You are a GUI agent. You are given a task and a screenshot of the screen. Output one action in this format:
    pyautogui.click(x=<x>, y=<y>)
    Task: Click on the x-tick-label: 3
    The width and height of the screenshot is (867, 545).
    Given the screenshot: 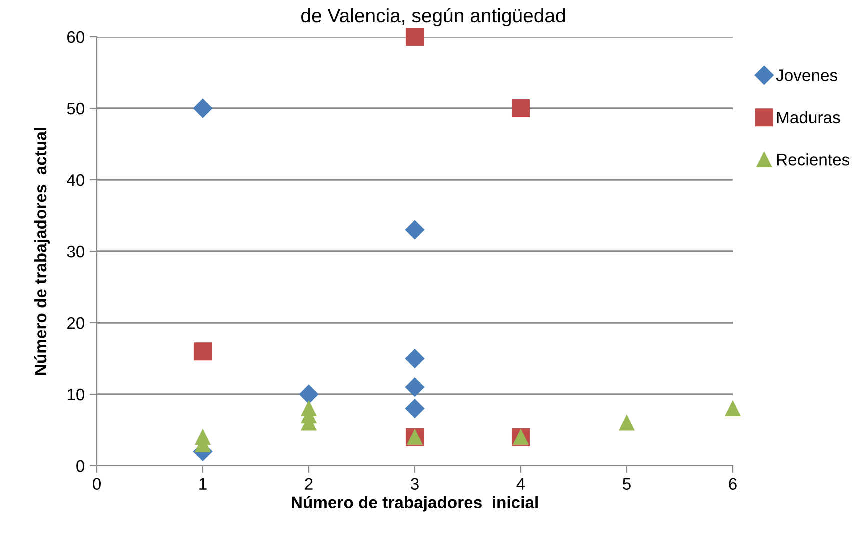 What is the action you would take?
    pyautogui.click(x=415, y=484)
    